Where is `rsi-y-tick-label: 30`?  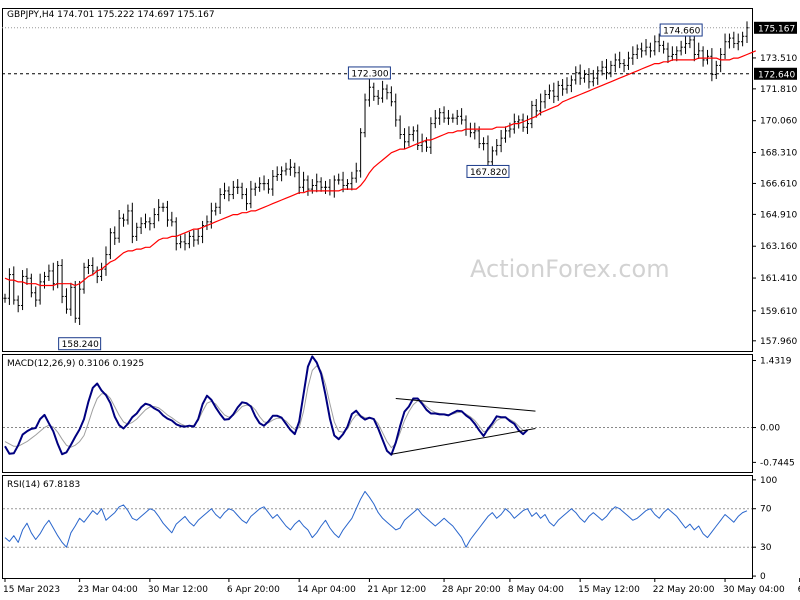 rsi-y-tick-label: 30 is located at coordinates (766, 548).